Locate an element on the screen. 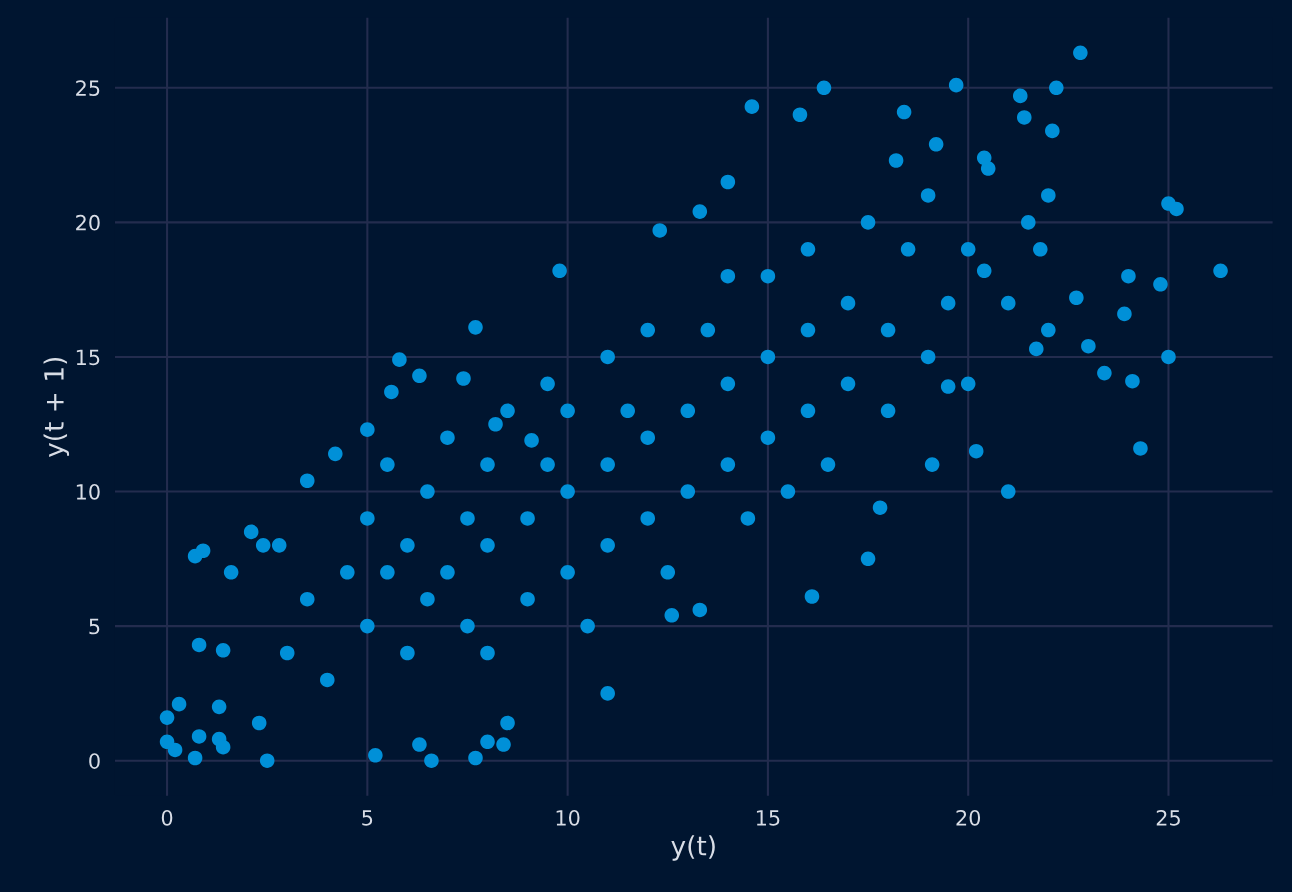 This screenshot has height=892, width=1292. y-tick-label: 0 is located at coordinates (94, 761).